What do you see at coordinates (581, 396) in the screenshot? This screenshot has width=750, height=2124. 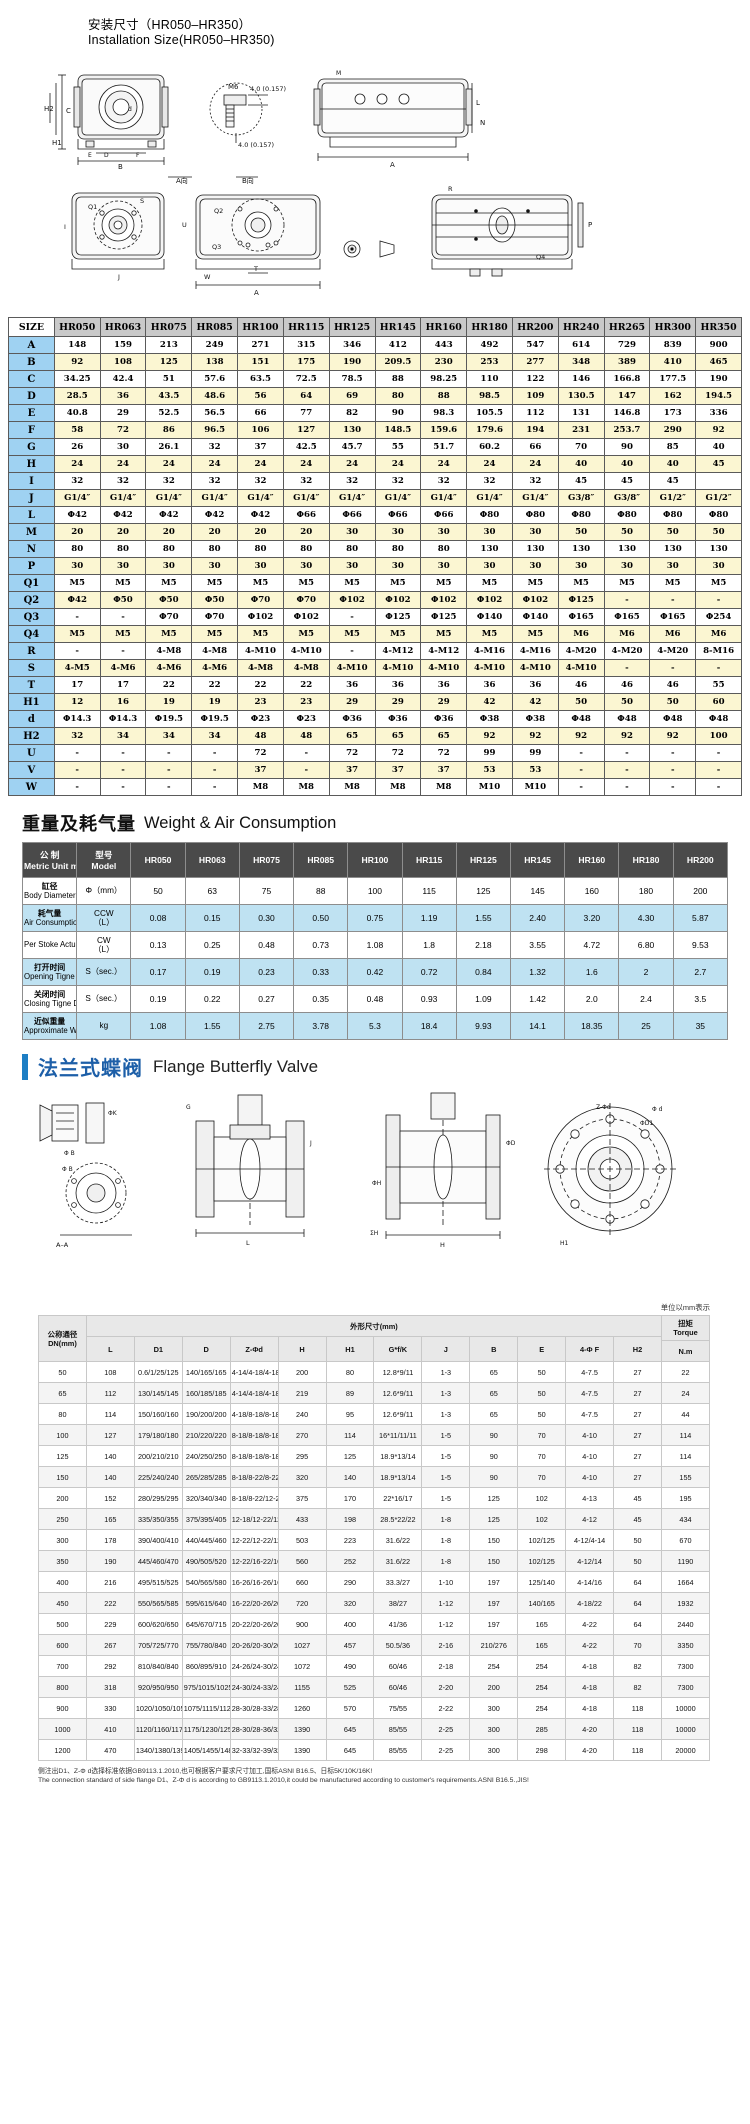 I see `dim-cell: 130.5` at bounding box center [581, 396].